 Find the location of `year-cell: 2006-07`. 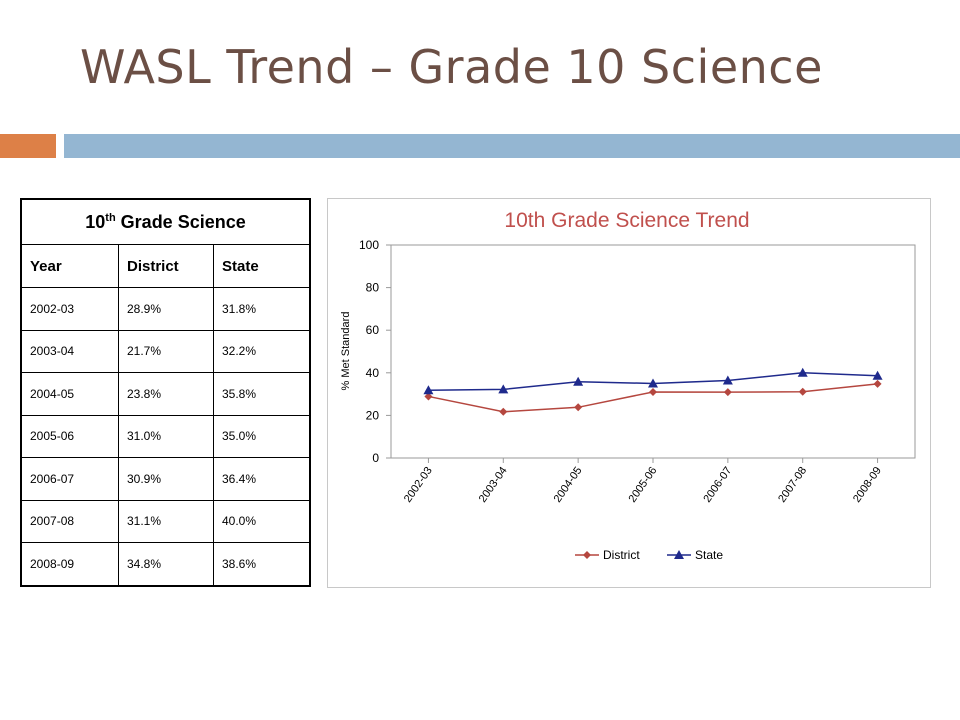

year-cell: 2006-07 is located at coordinates (69, 479).